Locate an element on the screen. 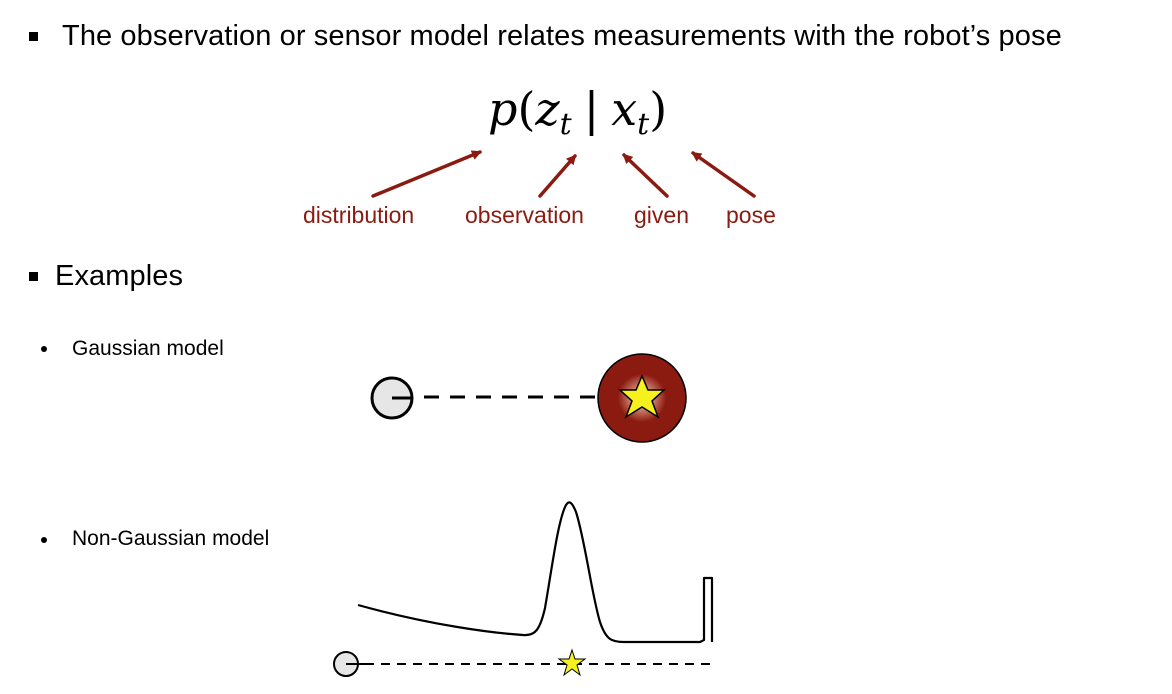 This screenshot has width=1172, height=694. gaussian-diagram is located at coordinates (528, 398).